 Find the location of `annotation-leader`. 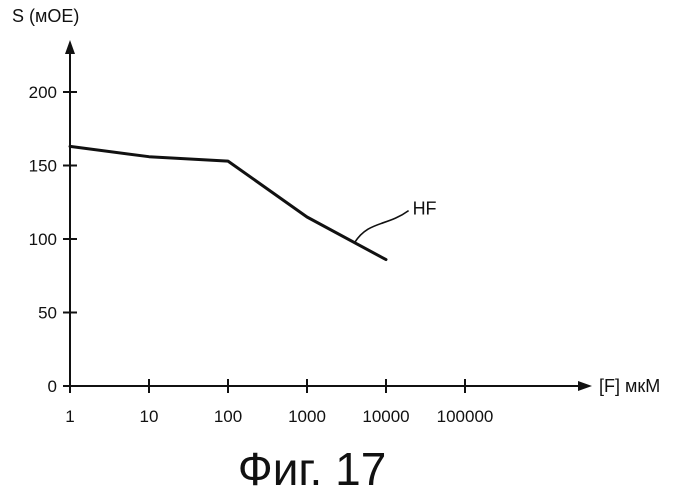

annotation-leader is located at coordinates (382, 227).